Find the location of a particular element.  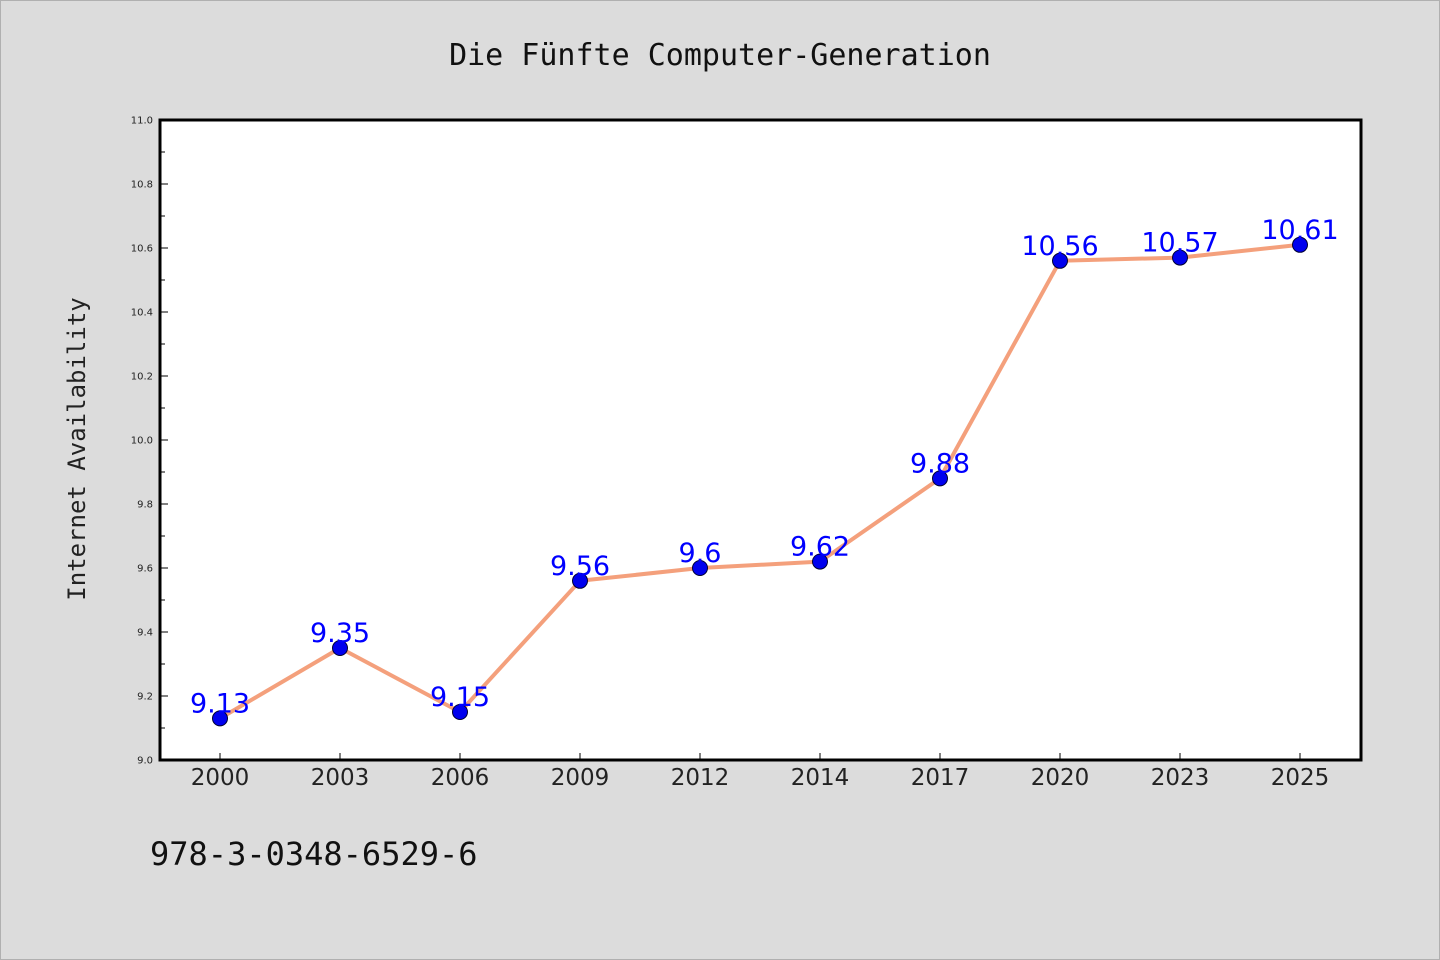

data-label: 9.56 is located at coordinates (580, 566).